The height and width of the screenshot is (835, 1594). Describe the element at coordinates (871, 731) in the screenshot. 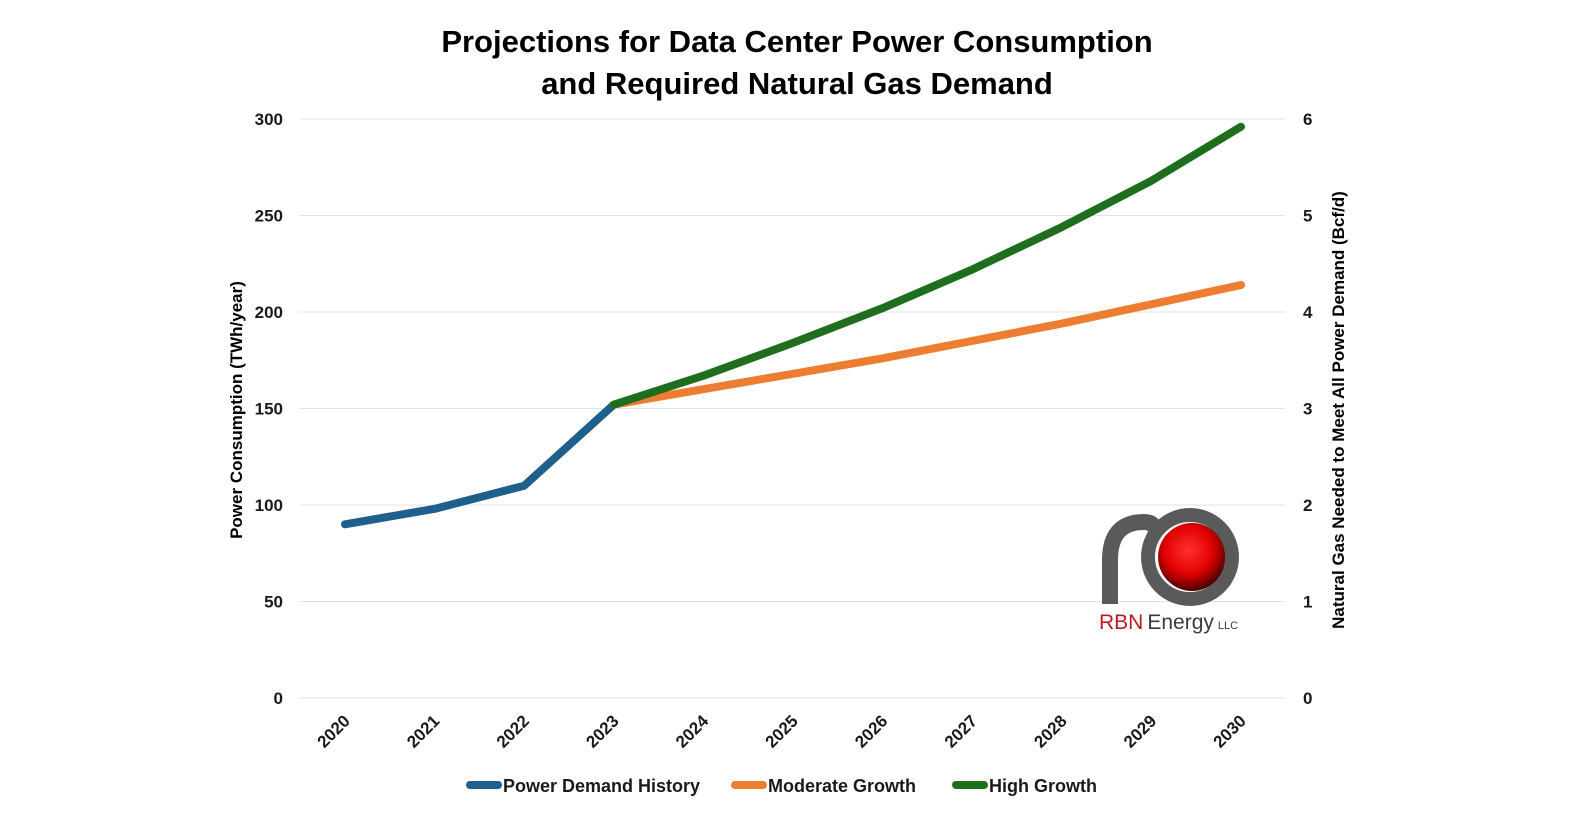

I see `x-tick-label: 2026` at that location.